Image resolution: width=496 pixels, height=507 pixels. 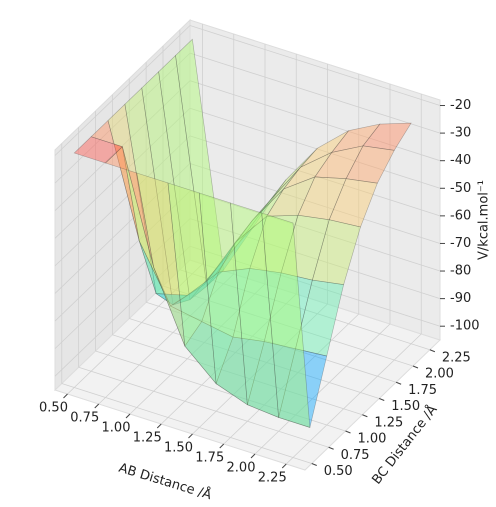 What do you see at coordinates (84, 418) in the screenshot?
I see `x-tick-label: 0.75` at bounding box center [84, 418].